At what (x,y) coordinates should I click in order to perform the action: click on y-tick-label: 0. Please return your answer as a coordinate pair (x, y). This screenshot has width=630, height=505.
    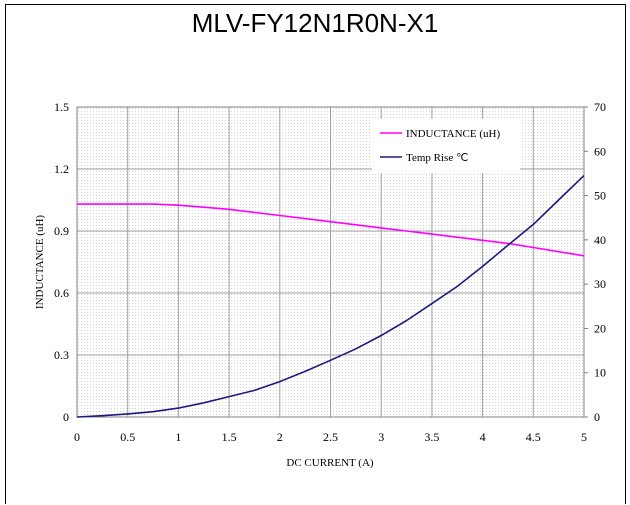
    Looking at the image, I should click on (66, 417).